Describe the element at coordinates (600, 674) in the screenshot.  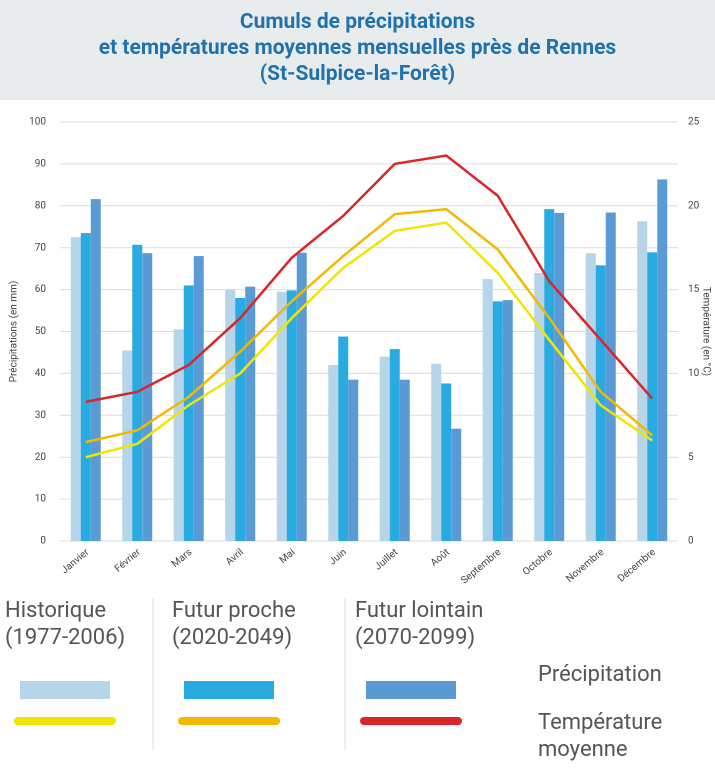
I see `legend-row: Précipitation` at that location.